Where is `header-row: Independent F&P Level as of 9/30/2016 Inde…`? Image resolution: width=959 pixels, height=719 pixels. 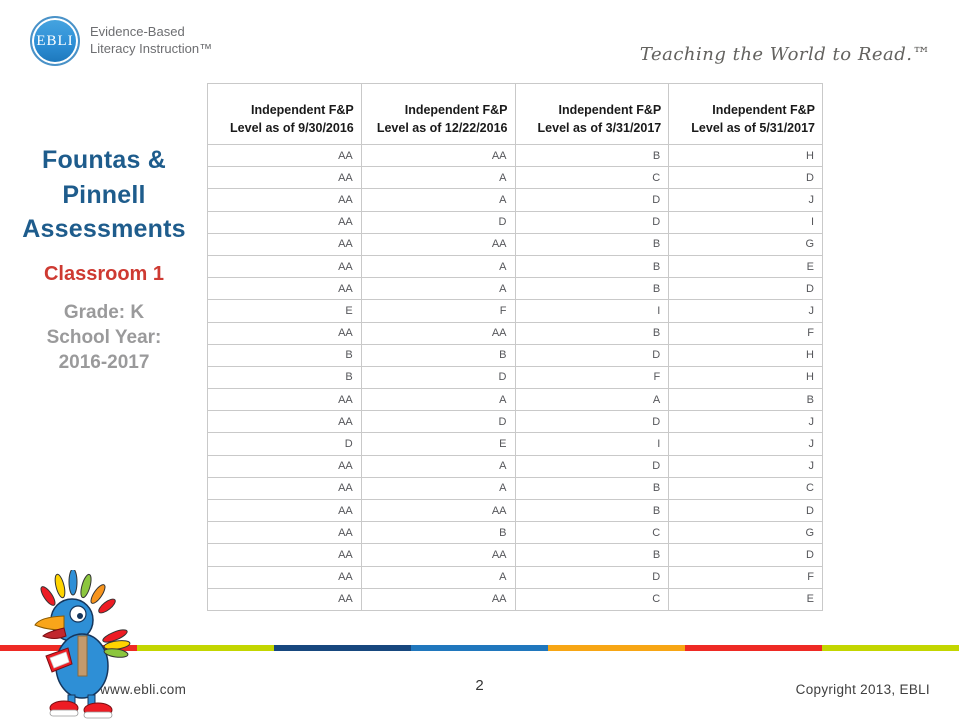
header-row: Independent F&P Level as of 9/30/2016 Inde… is located at coordinates (515, 114).